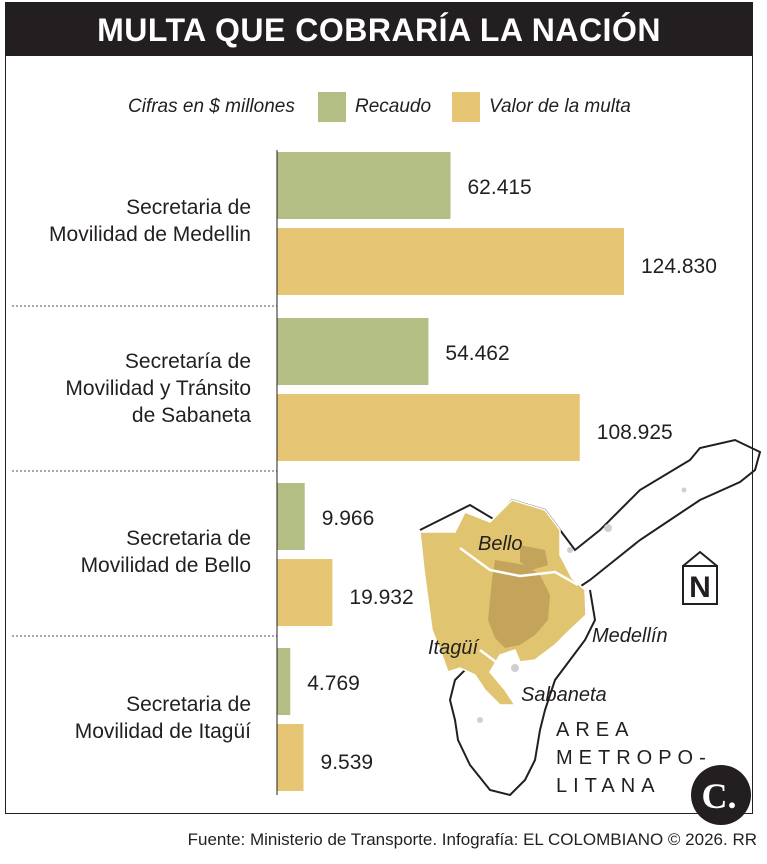  What do you see at coordinates (144, 471) in the screenshot?
I see `category-separators` at bounding box center [144, 471].